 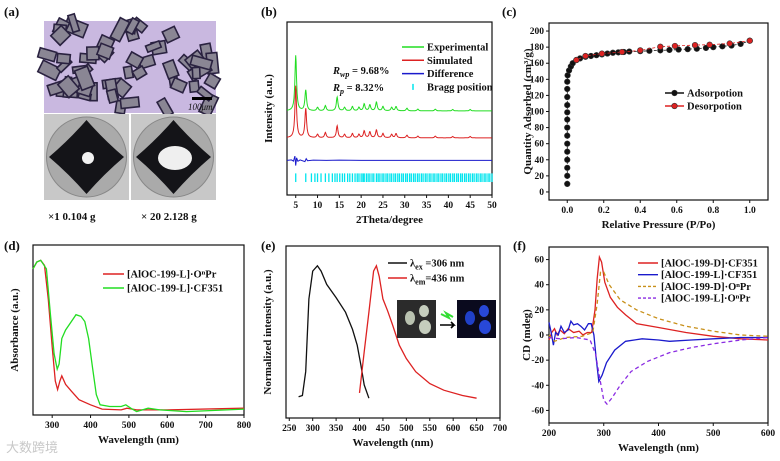 What do you see at coordinates (361, 206) in the screenshot?
I see `x-tick-label: 20` at bounding box center [361, 206].